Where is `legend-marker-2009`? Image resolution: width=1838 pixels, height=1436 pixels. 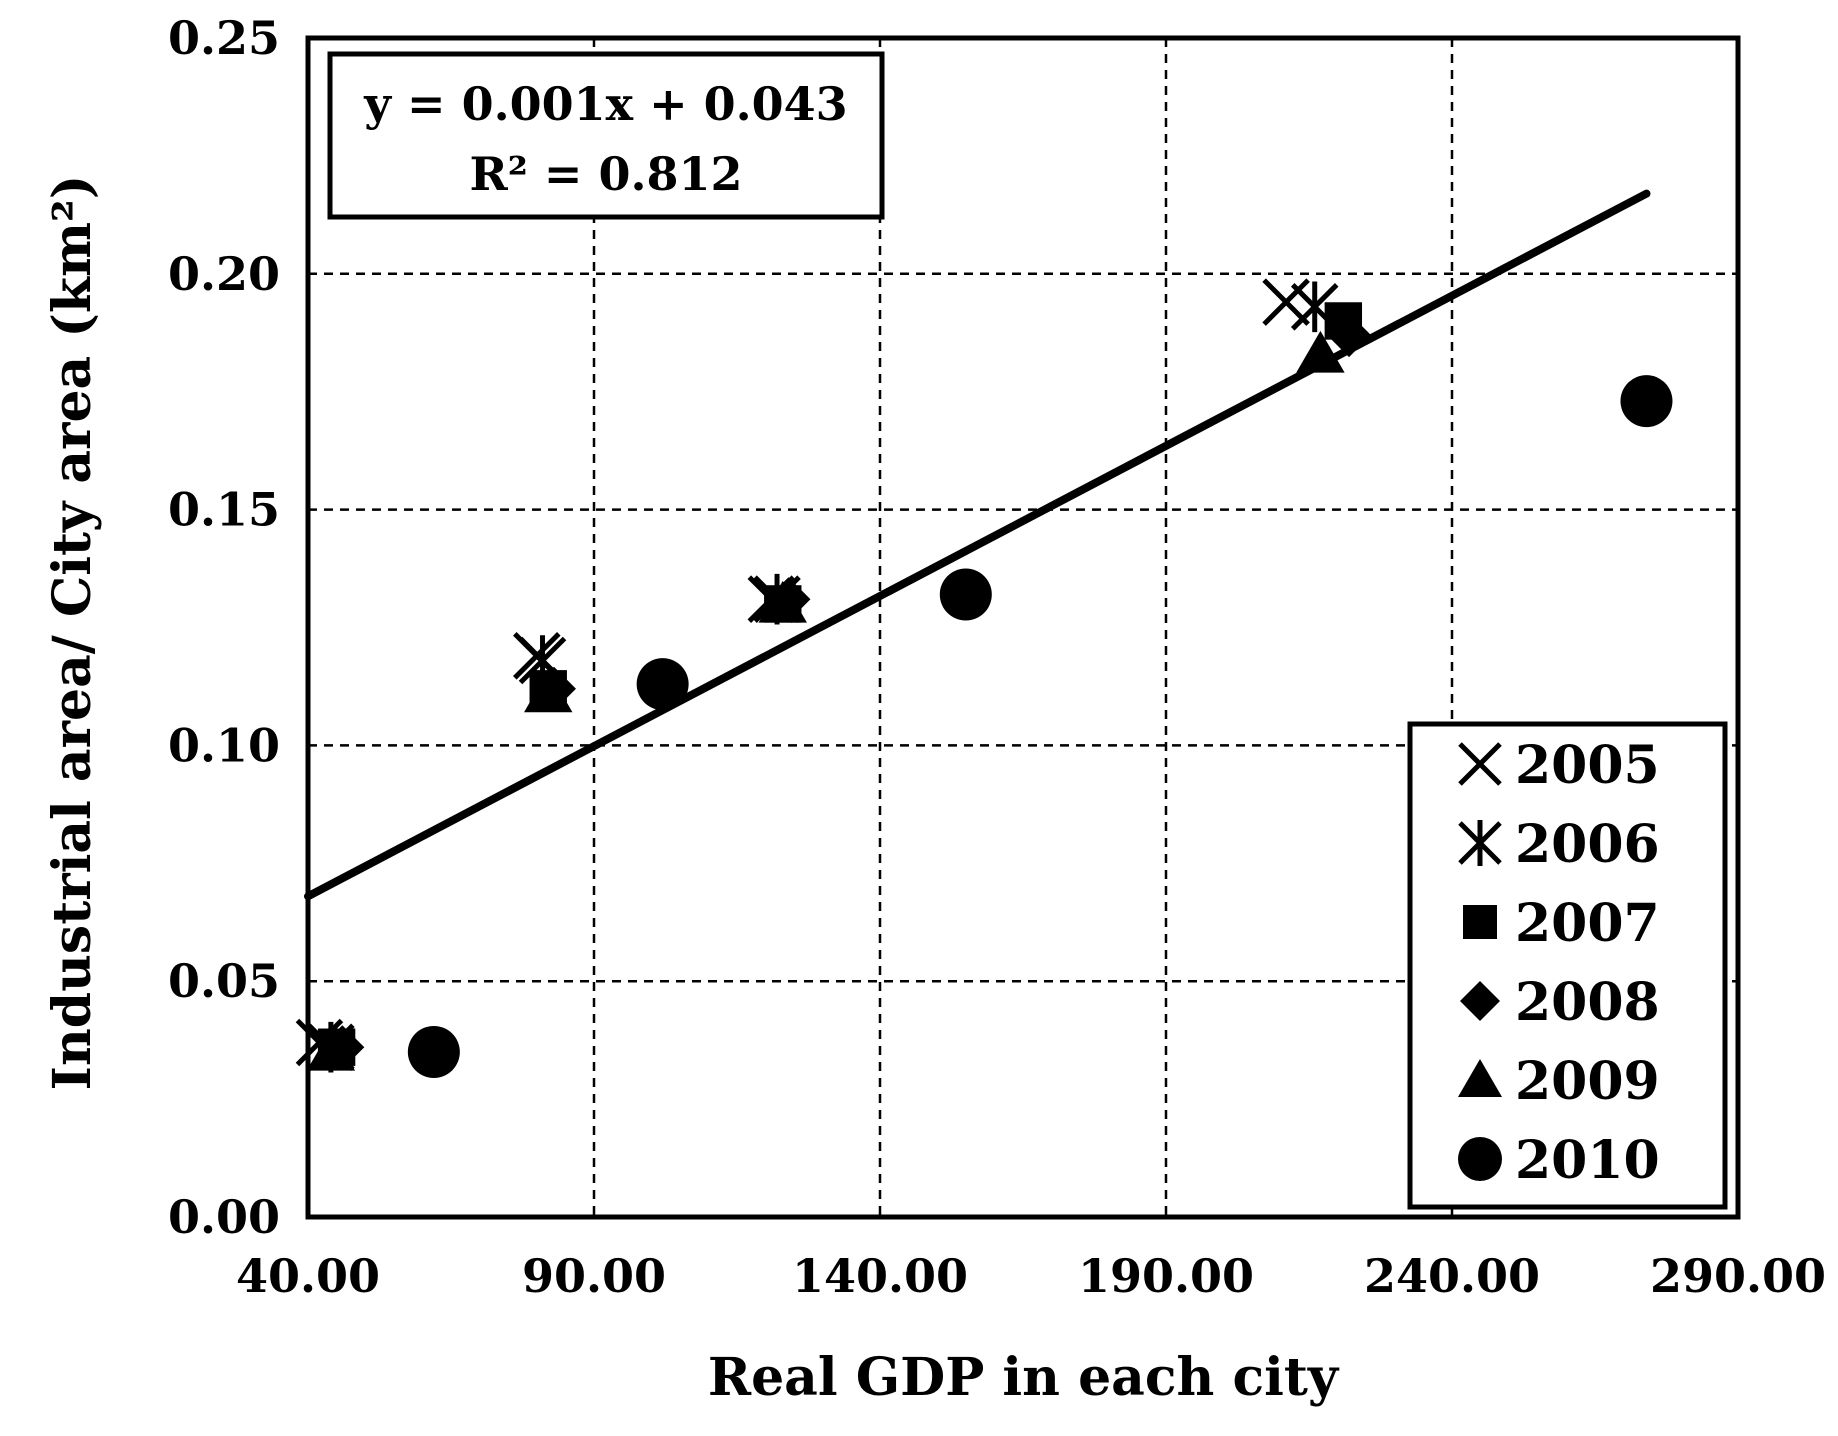
legend-marker-2009 is located at coordinates (1480, 1078).